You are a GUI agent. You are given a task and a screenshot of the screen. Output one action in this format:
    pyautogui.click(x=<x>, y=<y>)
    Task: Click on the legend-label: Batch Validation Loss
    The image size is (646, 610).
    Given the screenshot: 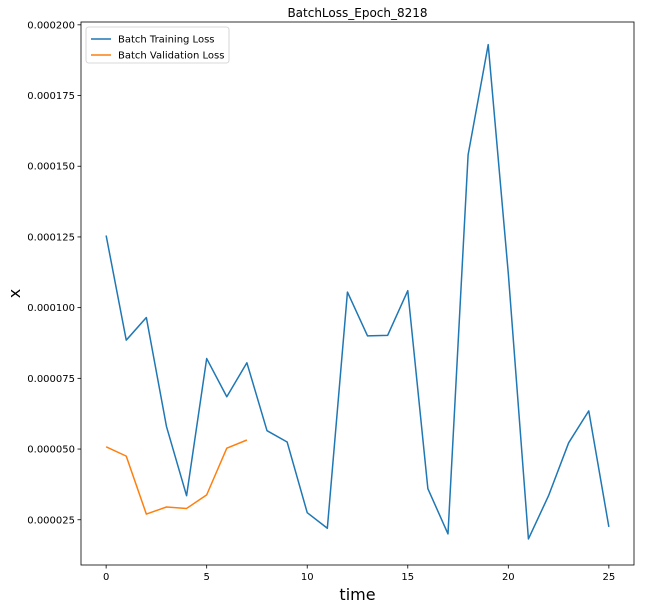 What is the action you would take?
    pyautogui.click(x=171, y=56)
    